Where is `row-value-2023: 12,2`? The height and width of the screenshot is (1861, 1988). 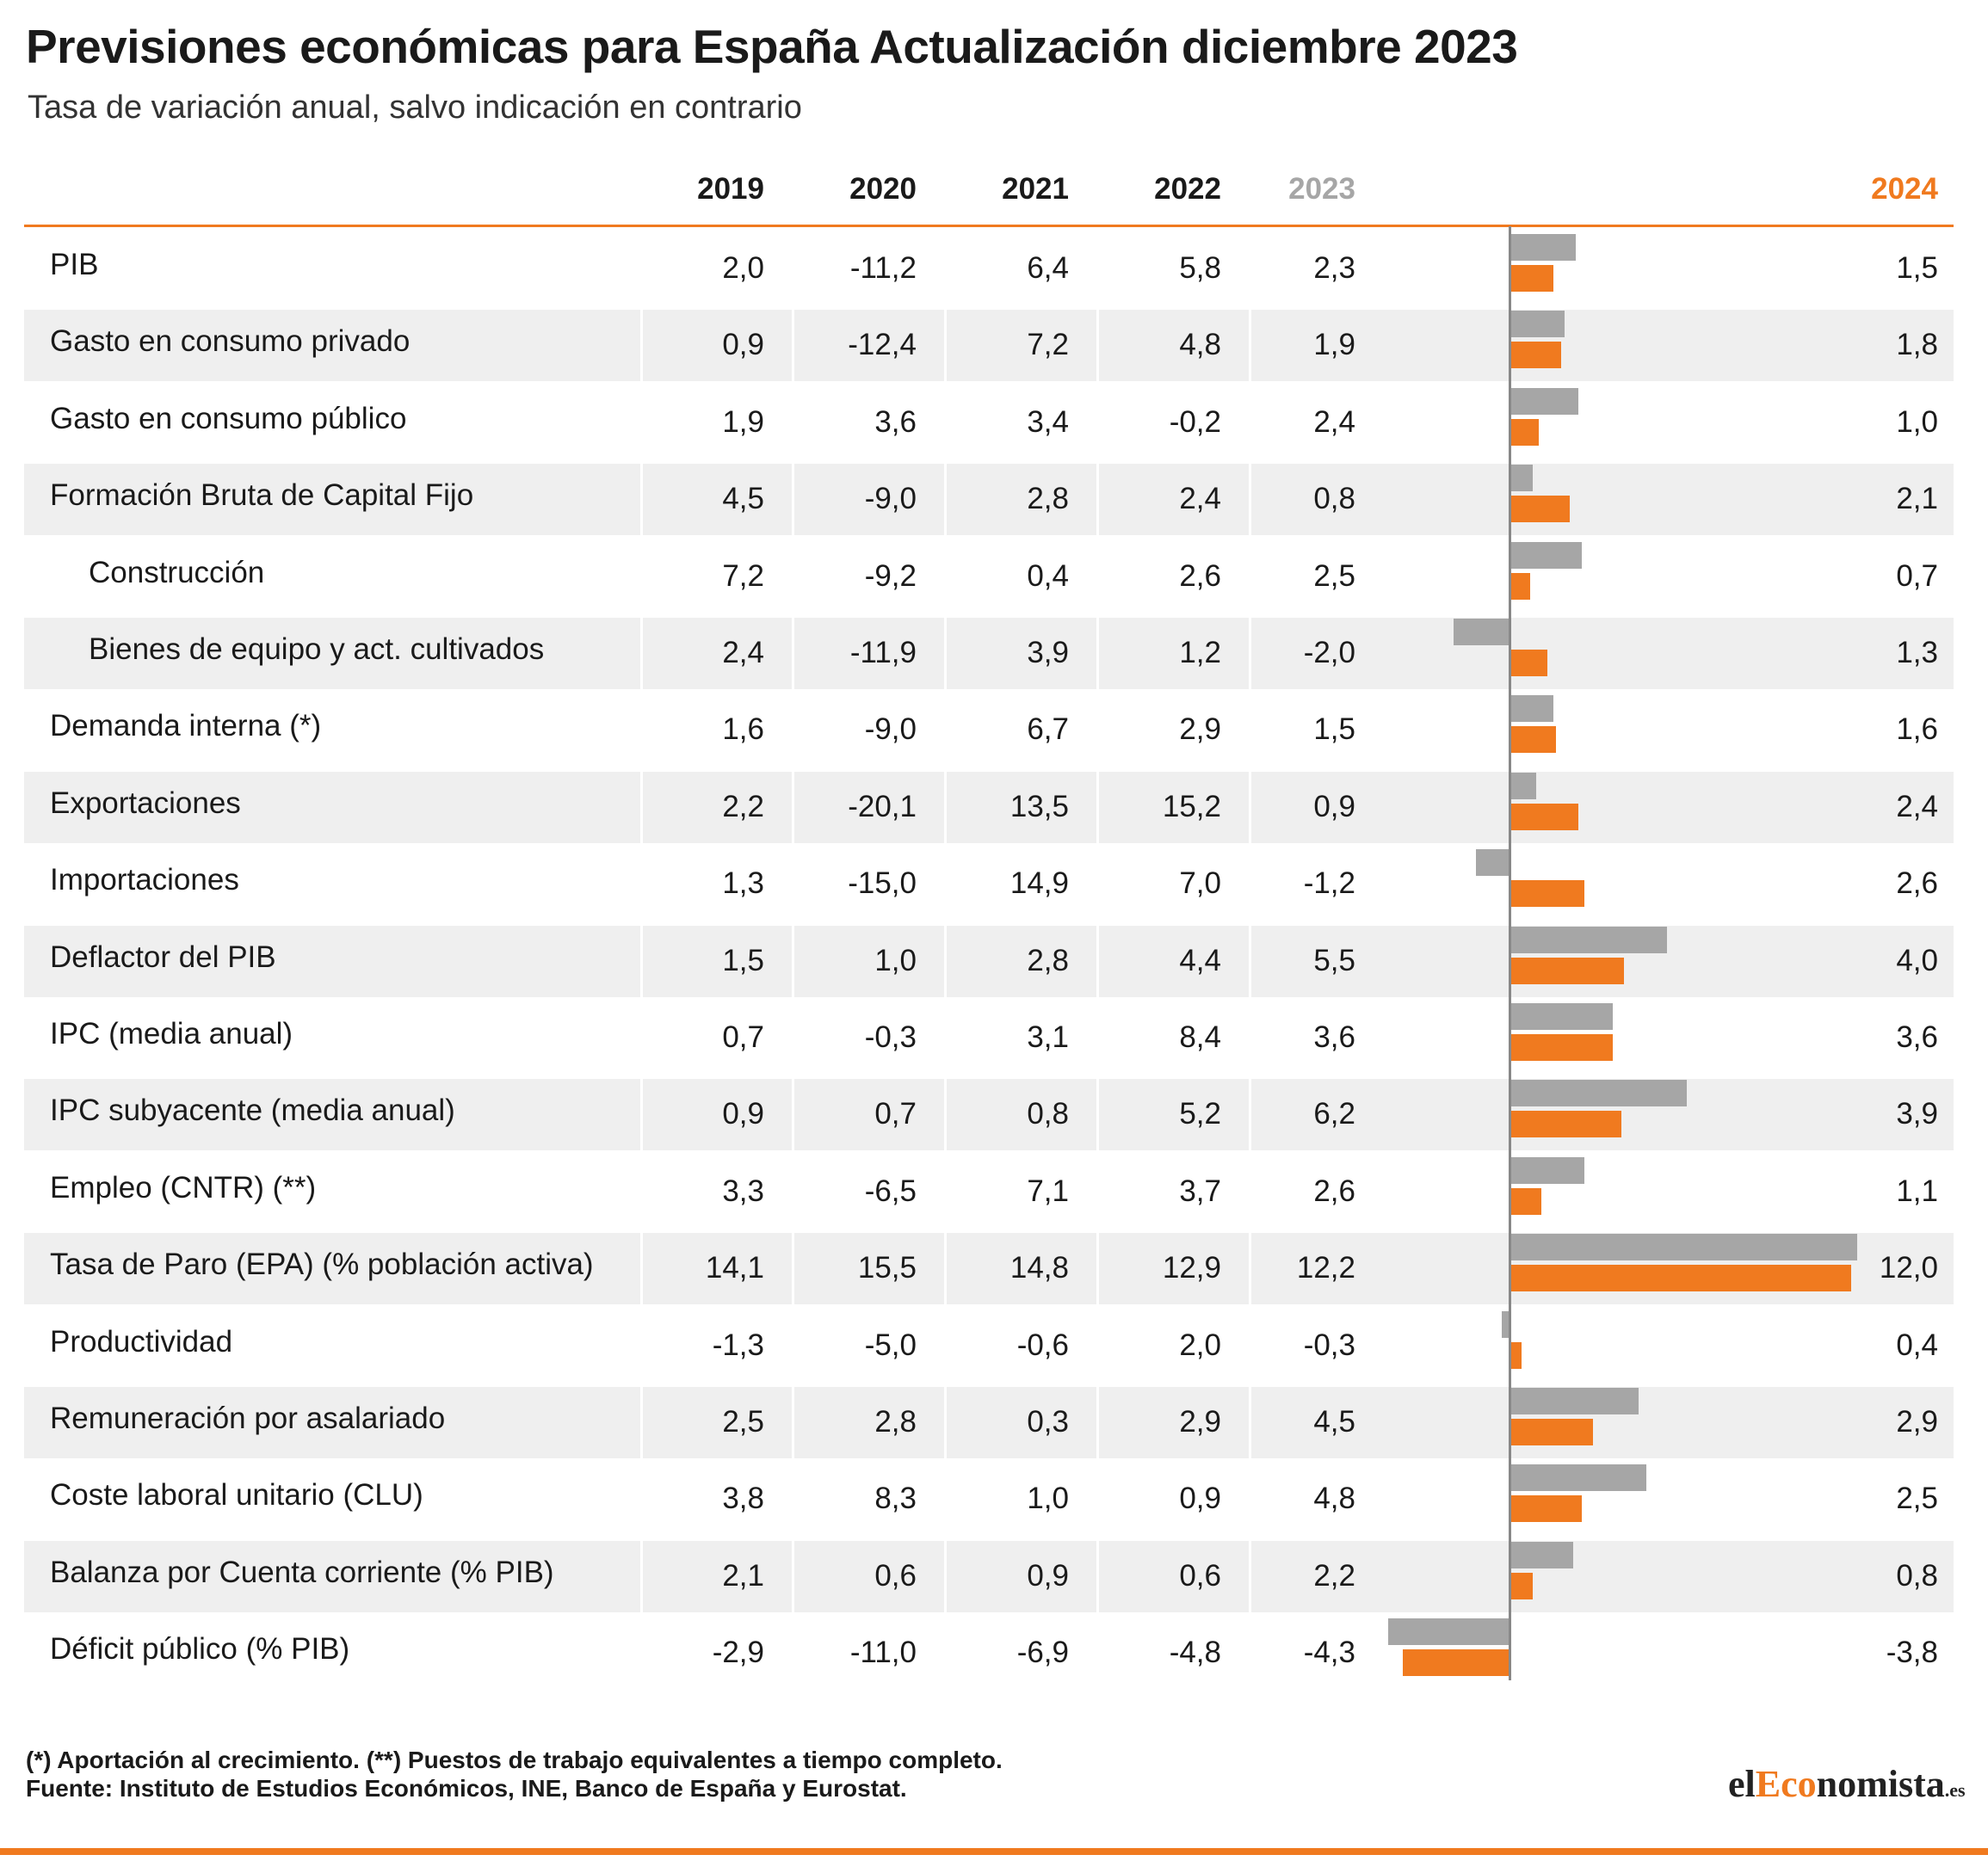 row-value-2023: 12,2 is located at coordinates (1325, 1268).